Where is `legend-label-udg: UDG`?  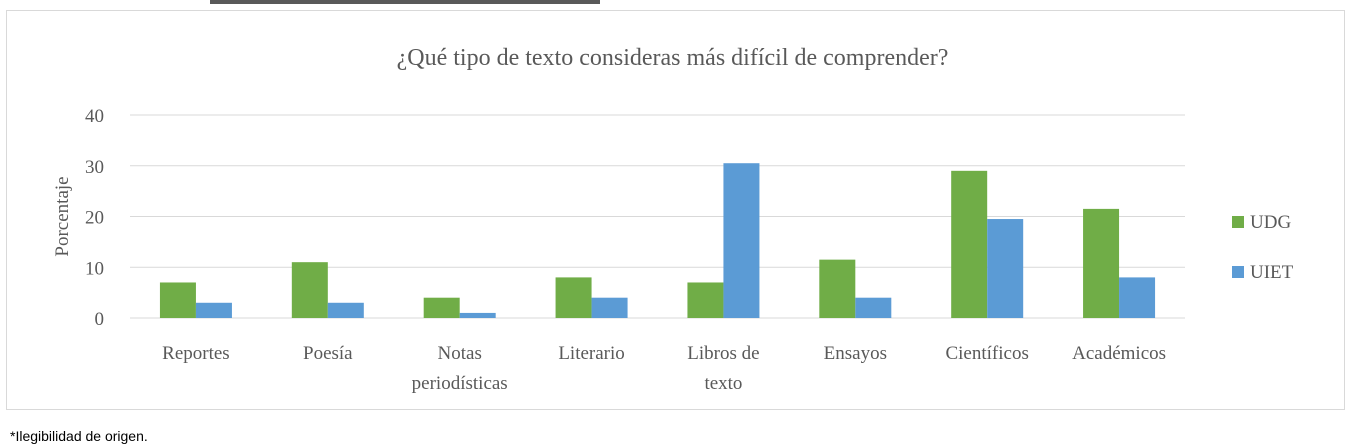 legend-label-udg: UDG is located at coordinates (1270, 222).